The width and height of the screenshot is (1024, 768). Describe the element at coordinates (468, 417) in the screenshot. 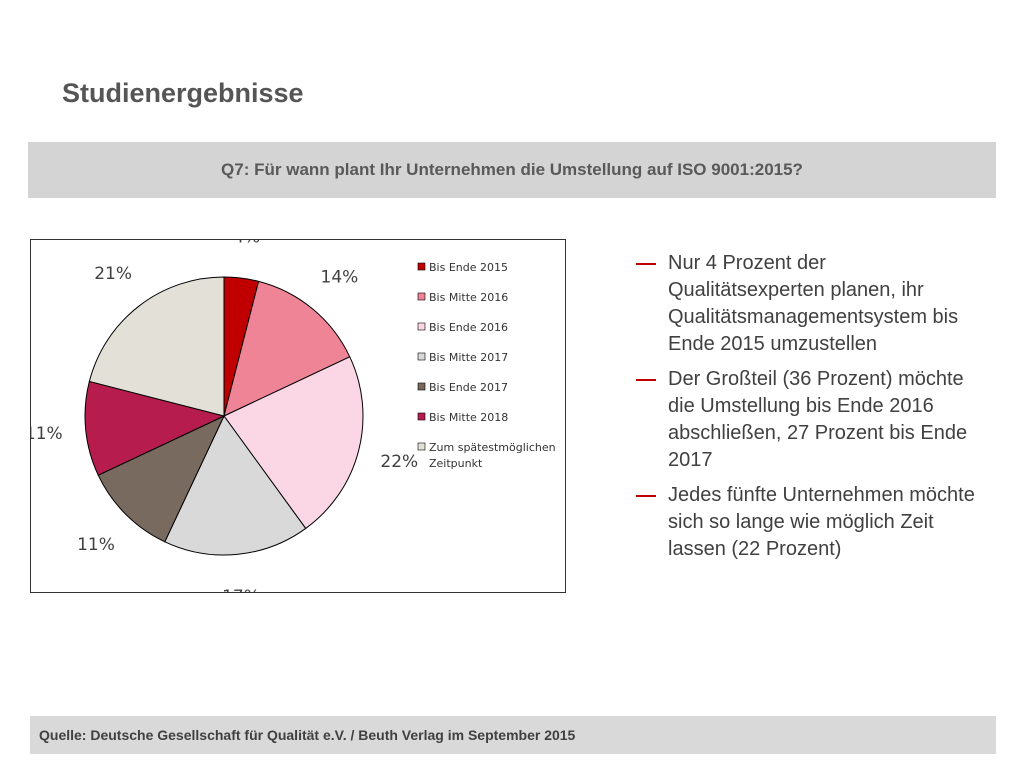

I see `legend-label: Bis Mitte 2018` at that location.